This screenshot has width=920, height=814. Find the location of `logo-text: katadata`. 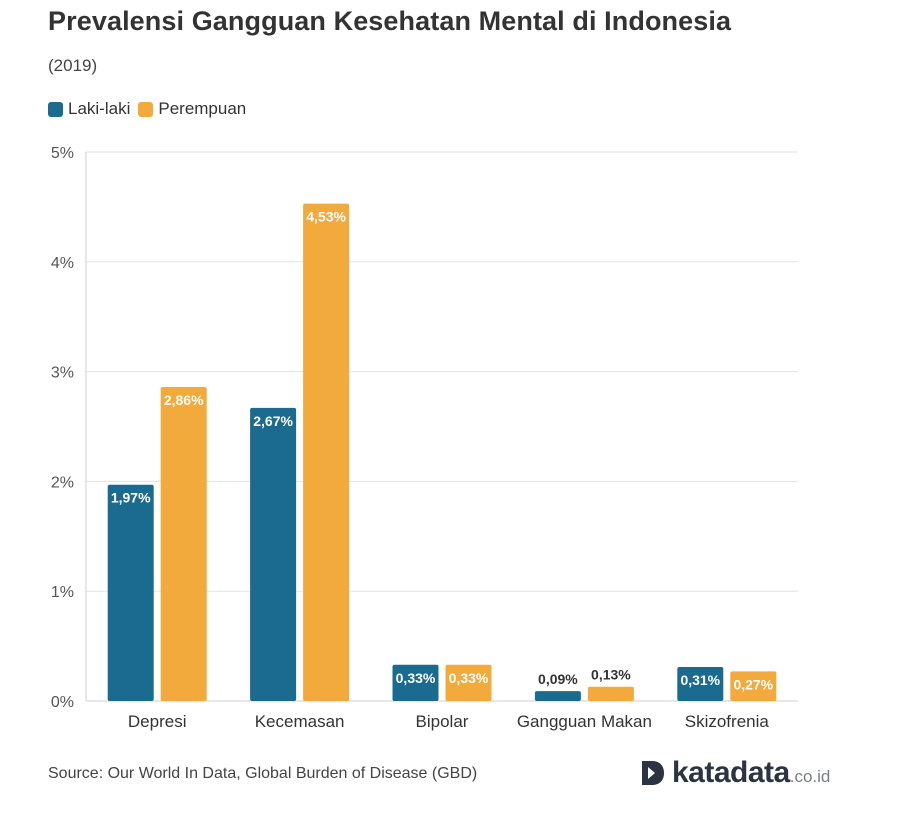

logo-text: katadata is located at coordinates (731, 772).